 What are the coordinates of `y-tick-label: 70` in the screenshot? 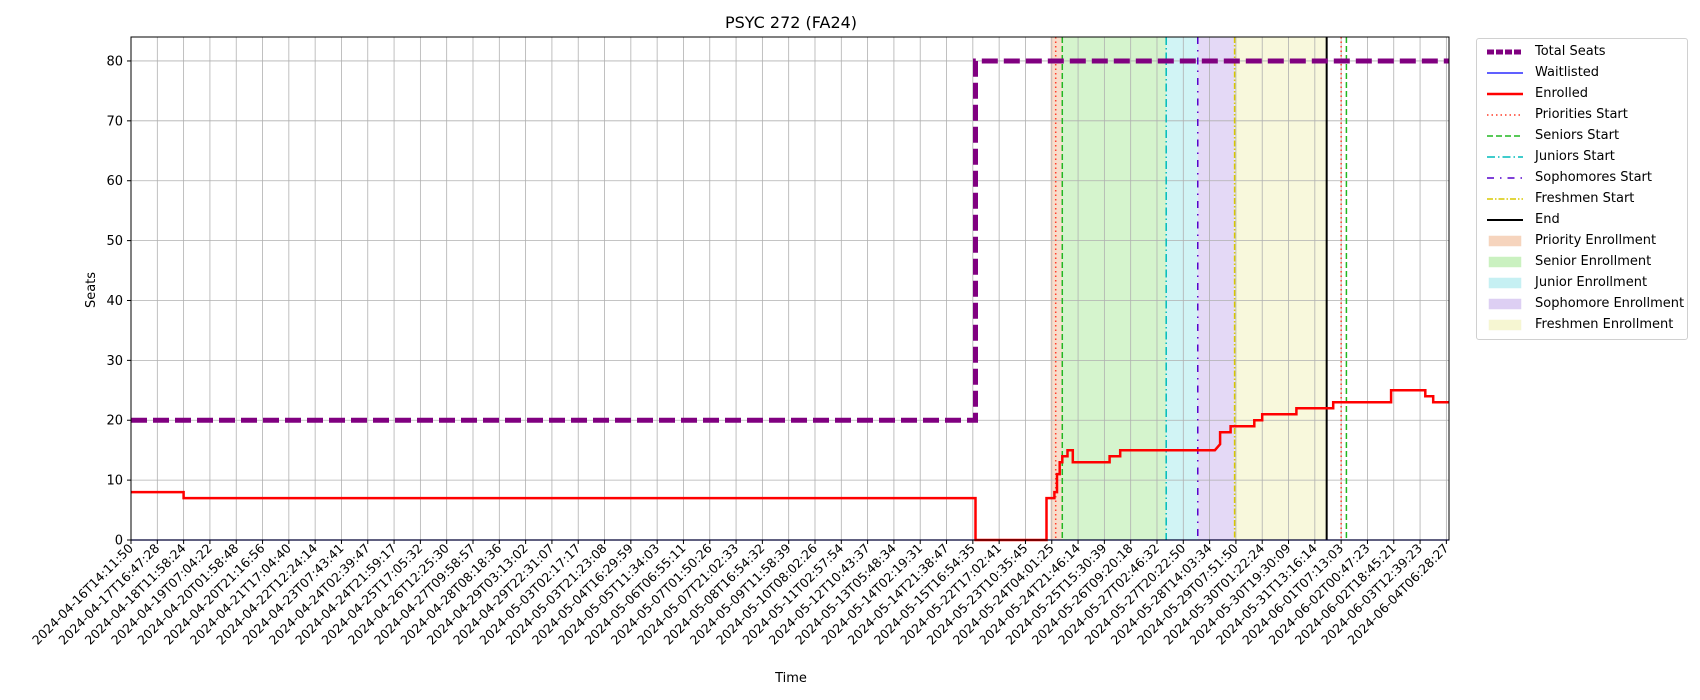 It's located at (114, 121).